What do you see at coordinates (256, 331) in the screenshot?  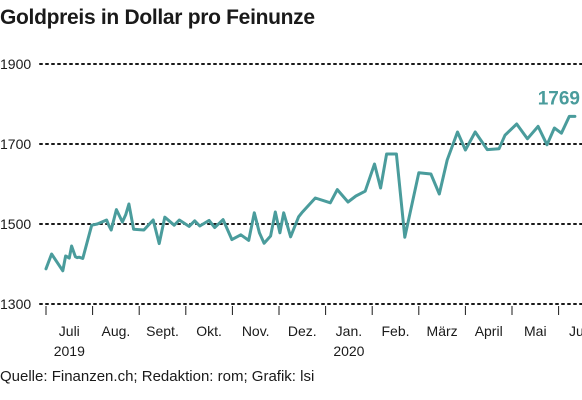 I see `month-label: Nov.` at bounding box center [256, 331].